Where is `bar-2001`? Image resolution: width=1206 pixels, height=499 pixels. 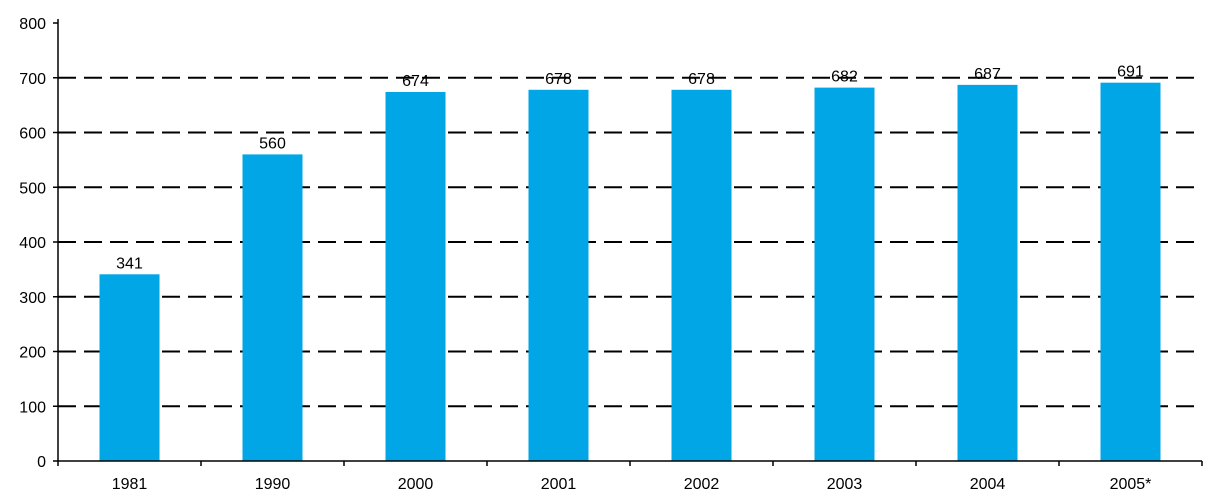 bar-2001 is located at coordinates (558, 275).